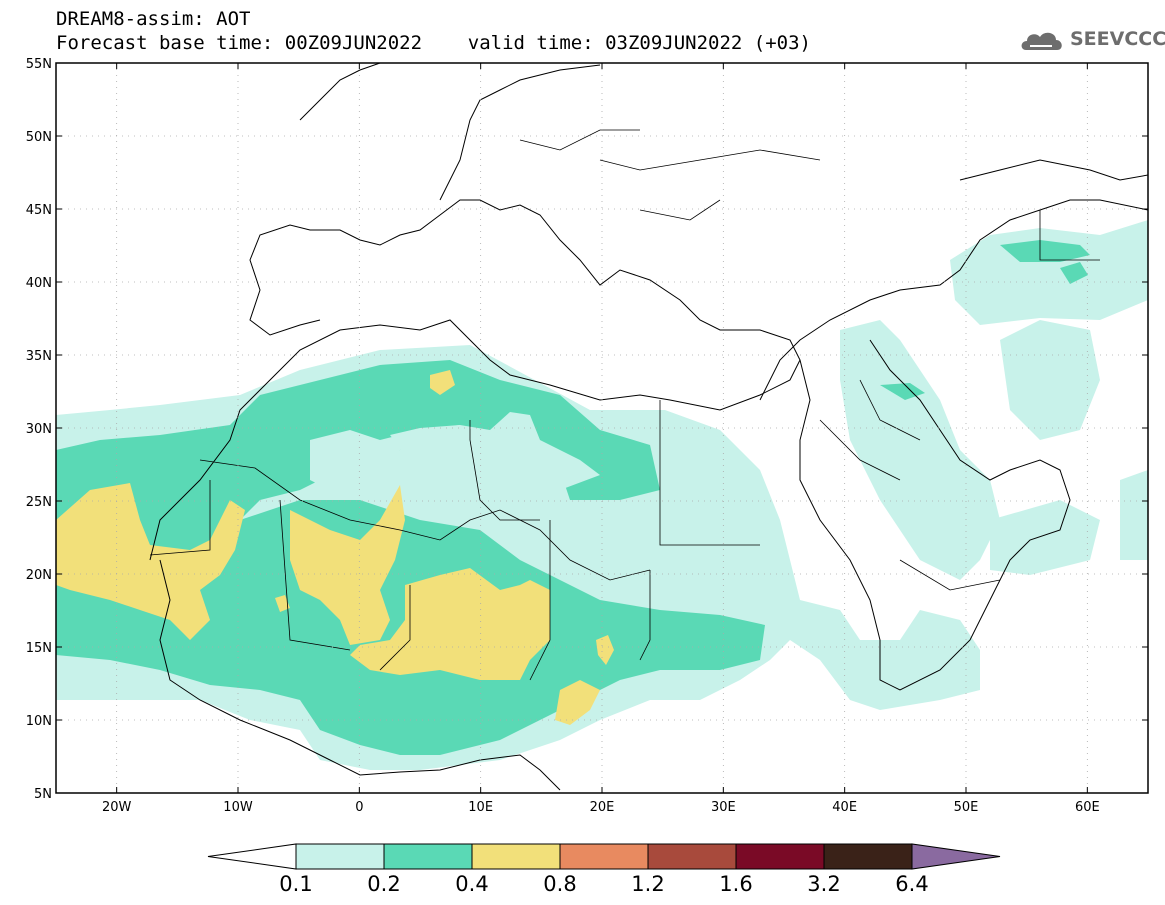  Describe the element at coordinates (39, 283) in the screenshot. I see `lat-label-40N: 40N` at that location.